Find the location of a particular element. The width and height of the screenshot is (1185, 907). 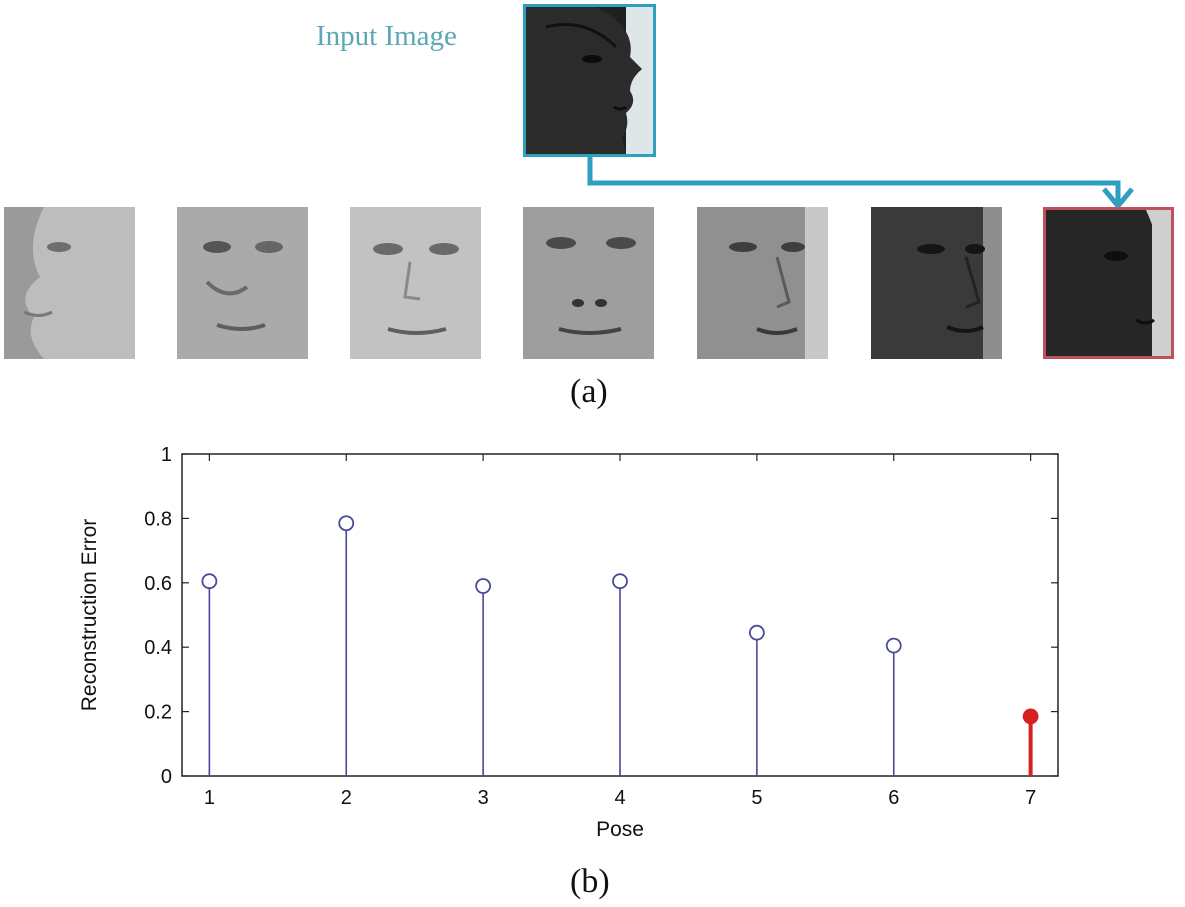

x-tick-label: 7 is located at coordinates (1030, 798).